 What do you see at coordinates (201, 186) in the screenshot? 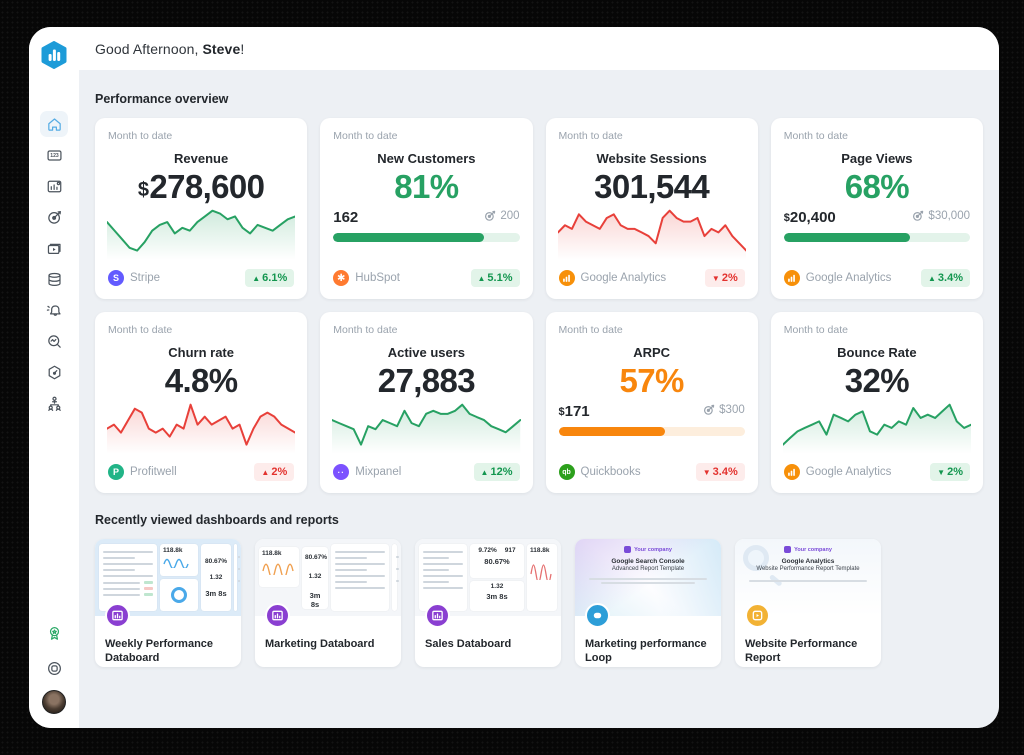
I see `kpi-value: $278,600` at bounding box center [201, 186].